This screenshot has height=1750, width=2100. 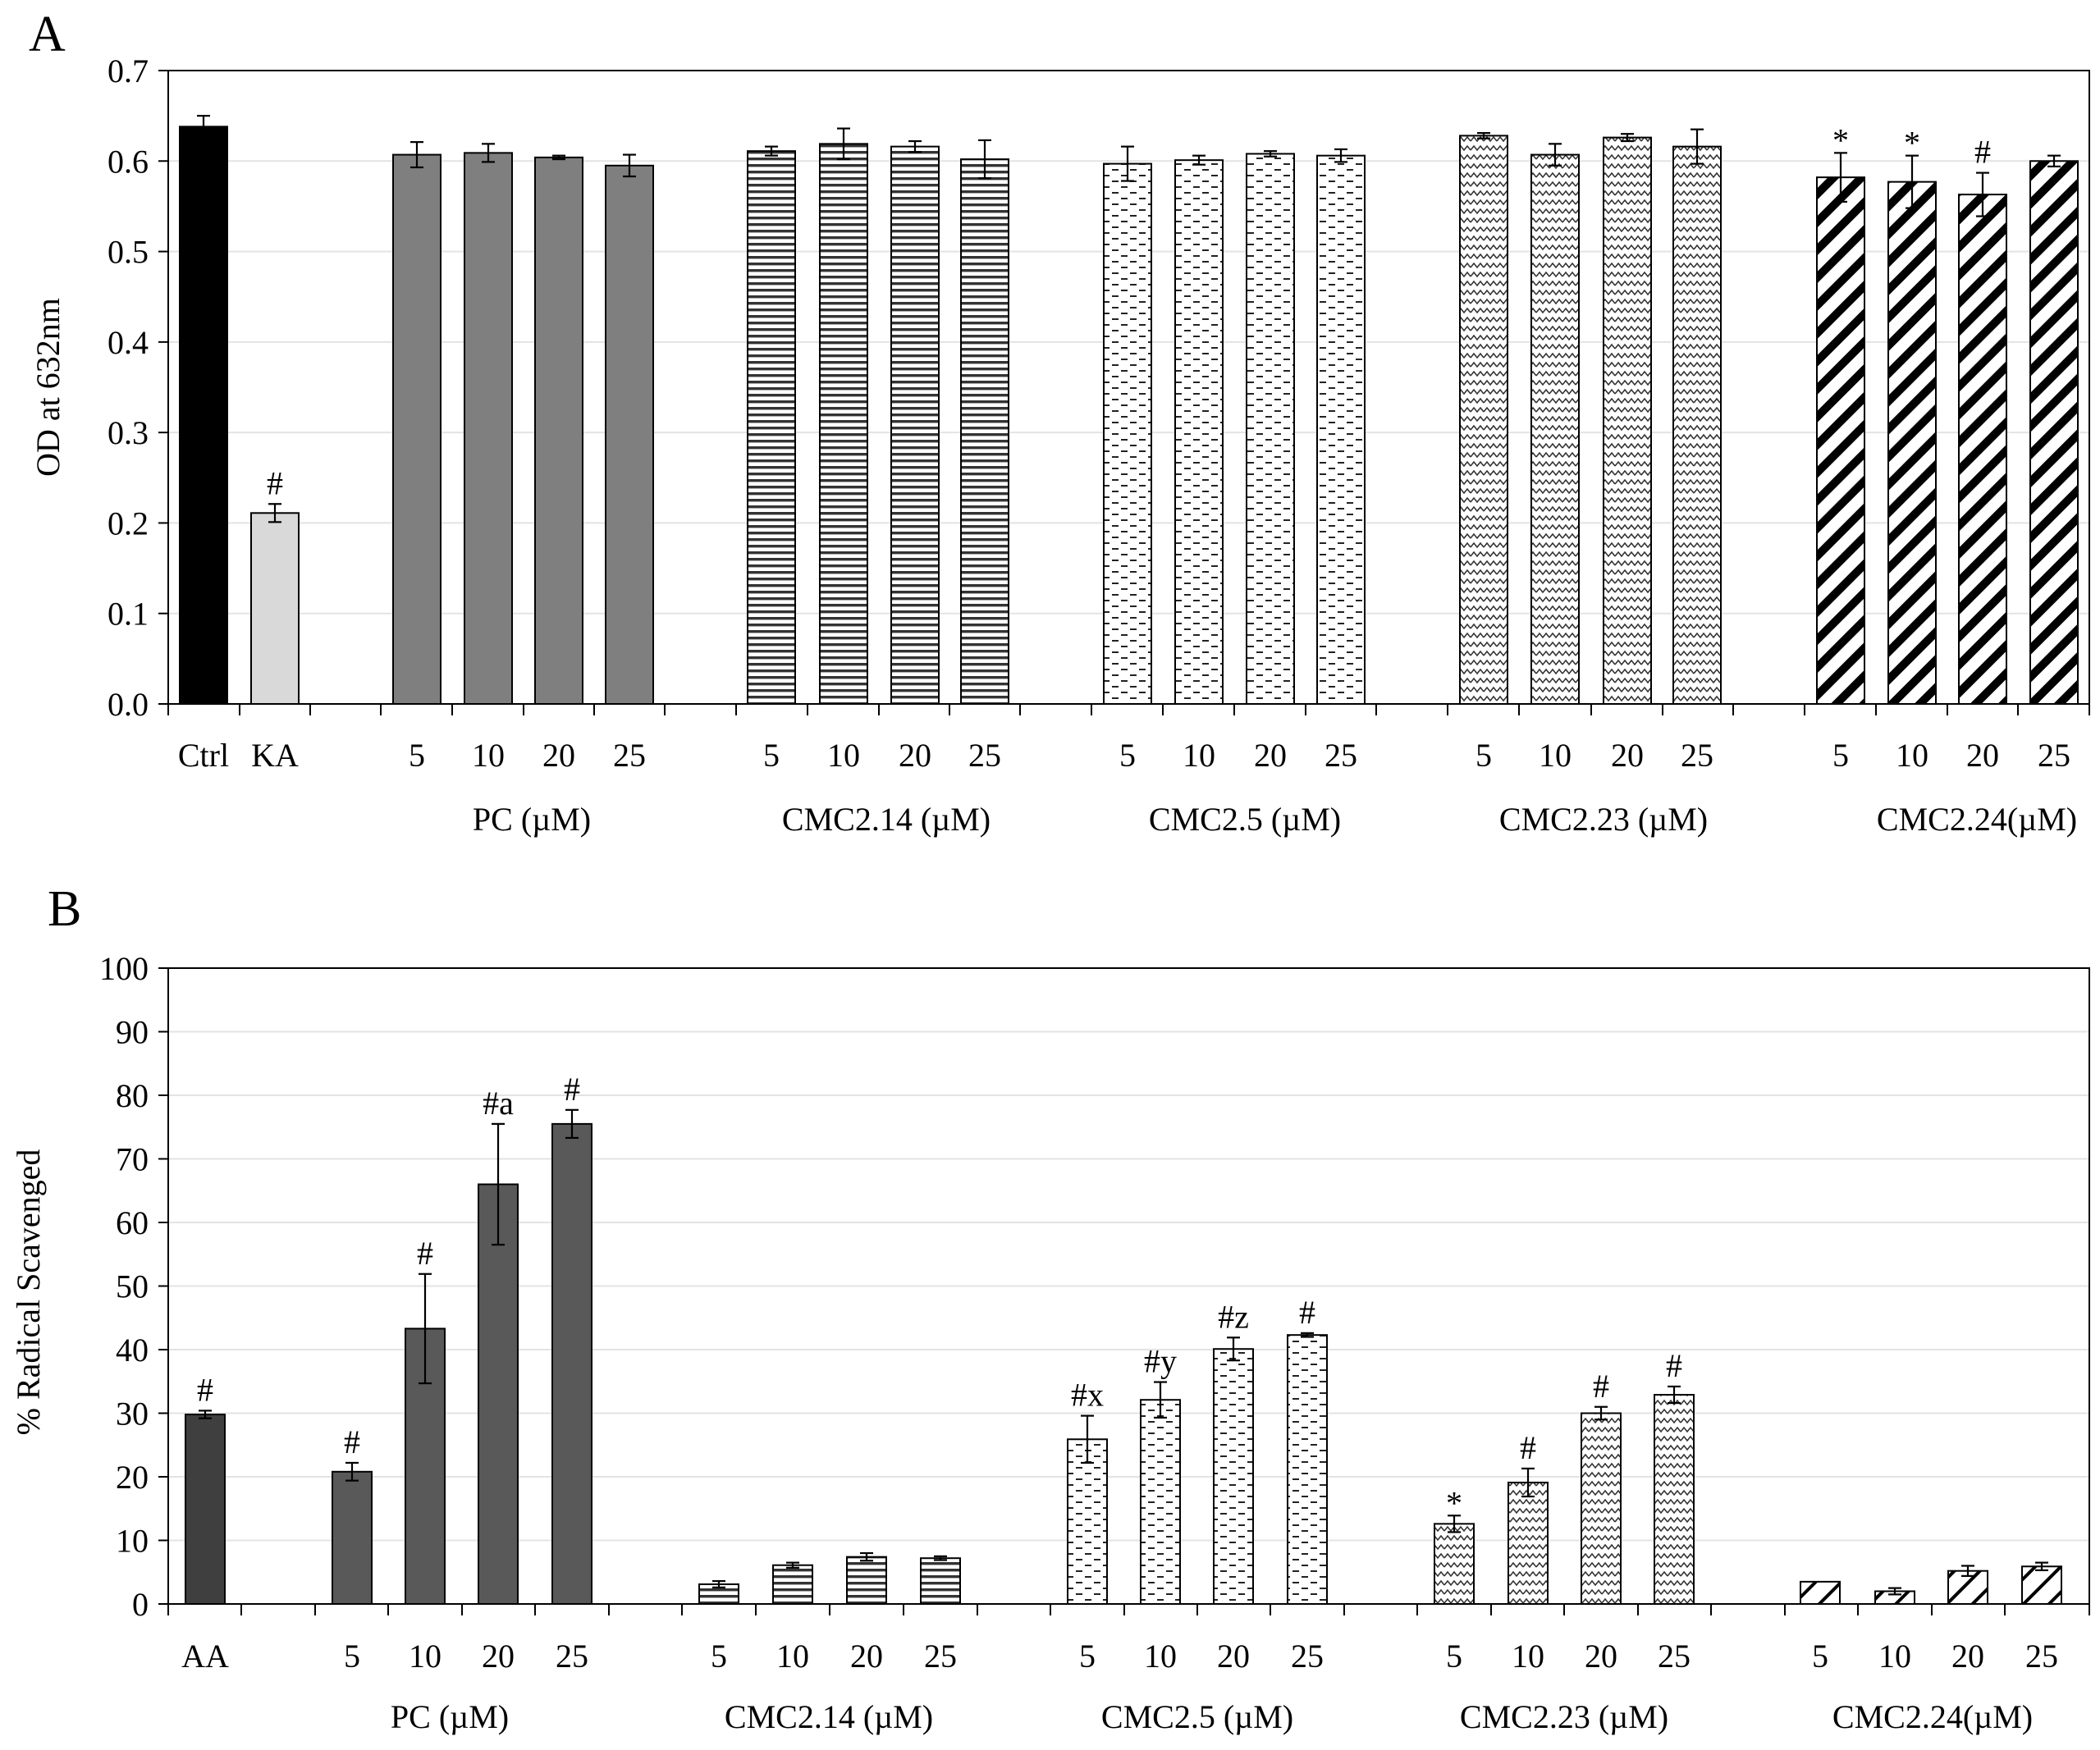 What do you see at coordinates (498, 1103) in the screenshot?
I see `significance-label: #a` at bounding box center [498, 1103].